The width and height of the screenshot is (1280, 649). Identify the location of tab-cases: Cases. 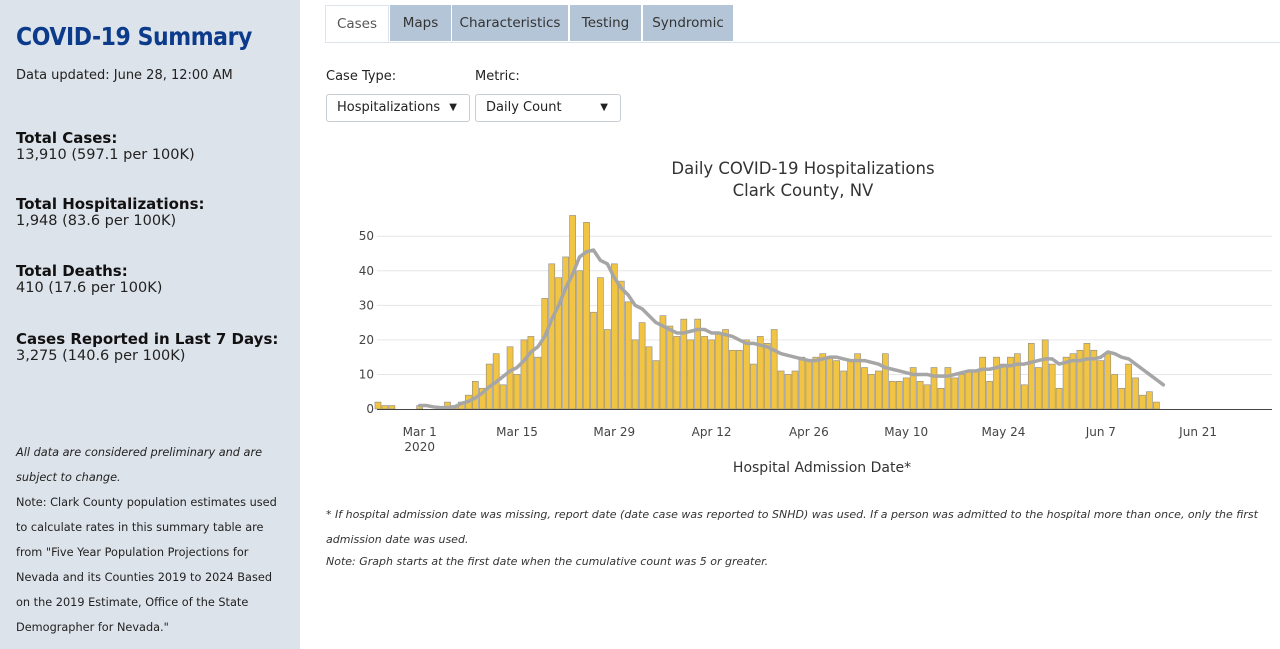
(357, 23).